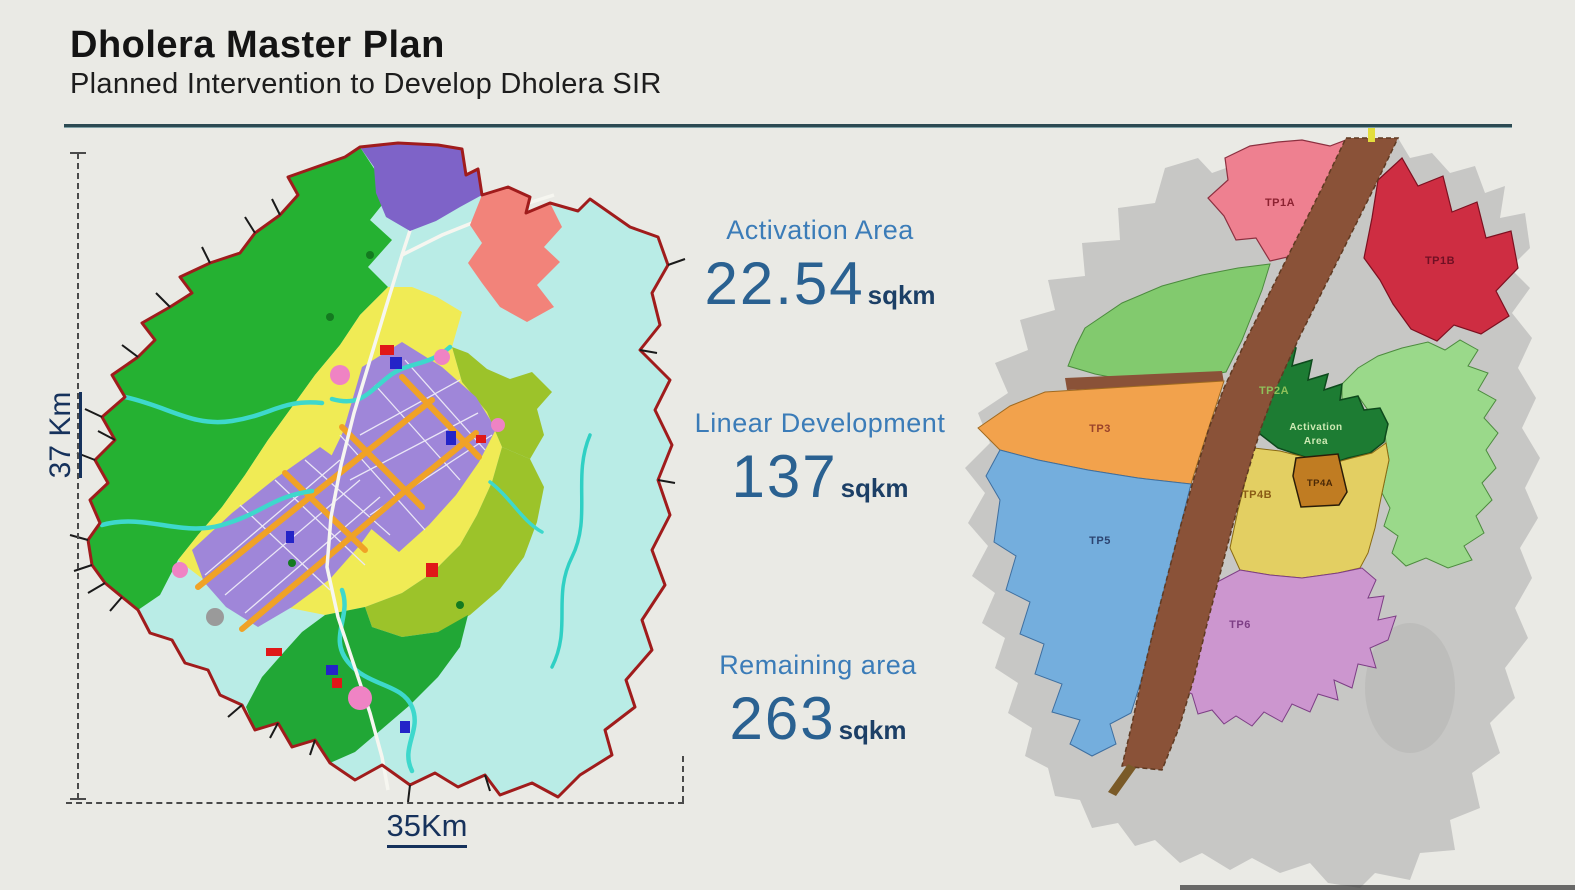 This screenshot has height=890, width=1575. What do you see at coordinates (782, 718) in the screenshot?
I see `stat-remaining-number: 263` at bounding box center [782, 718].